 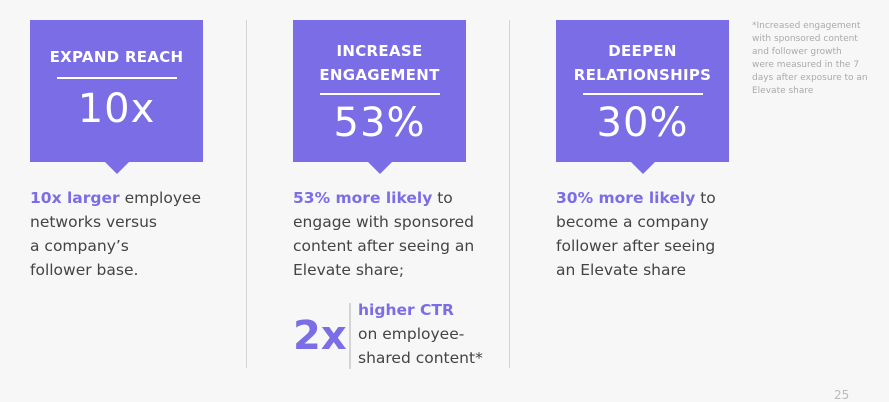 I want to click on card-value: 10x, so click(x=116, y=109).